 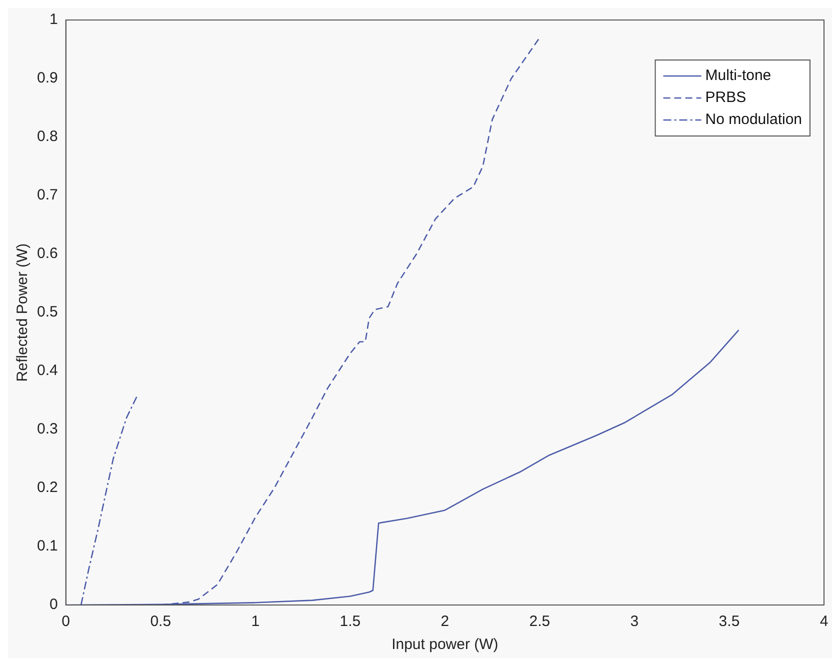 I want to click on y-tick-label: 0.2, so click(x=47, y=487).